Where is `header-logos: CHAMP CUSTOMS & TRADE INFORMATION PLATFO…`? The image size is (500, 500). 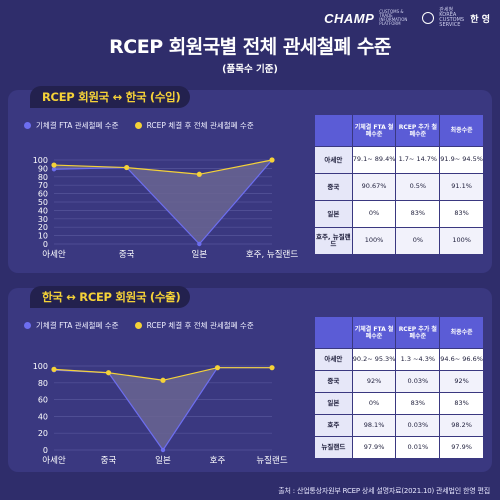
header-logos: CHAMP CUSTOMS & TRADE INFORMATION PLATFO… is located at coordinates (407, 18).